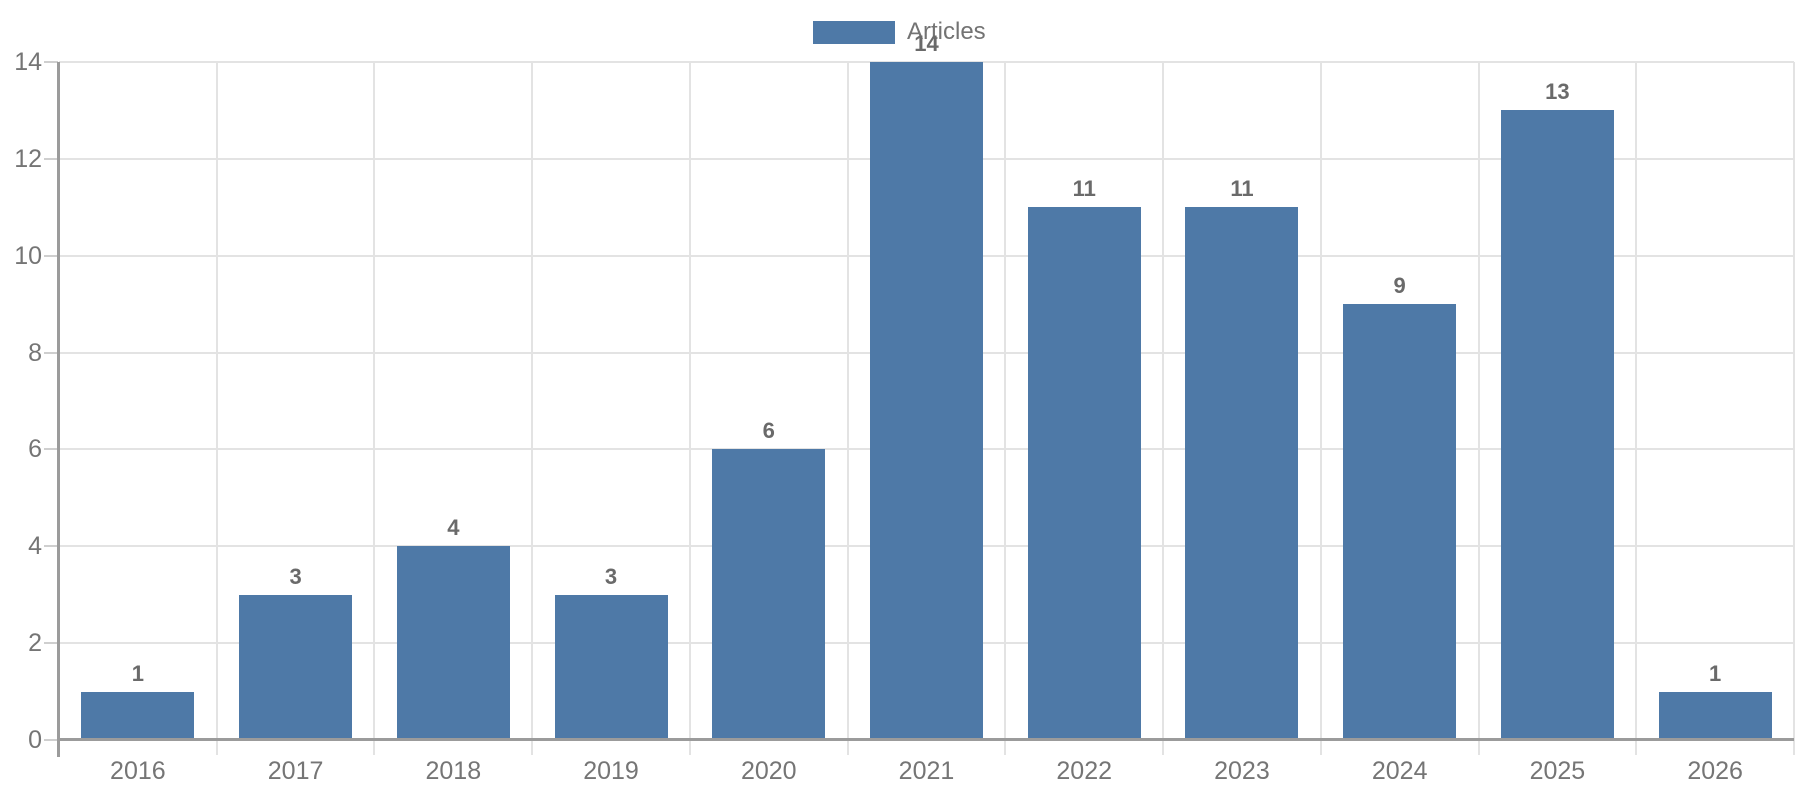  Describe the element at coordinates (1242, 771) in the screenshot. I see `x-tick-label-2023: 2023` at that location.